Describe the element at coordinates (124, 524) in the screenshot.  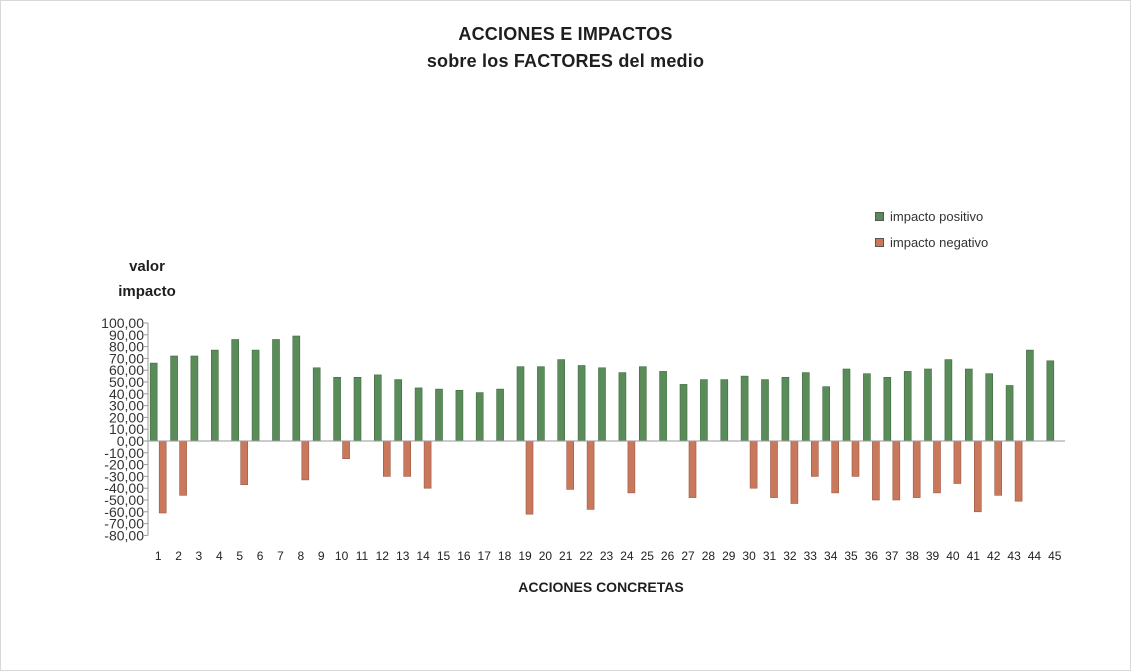
I see `y-tick-label: -70,00` at that location.